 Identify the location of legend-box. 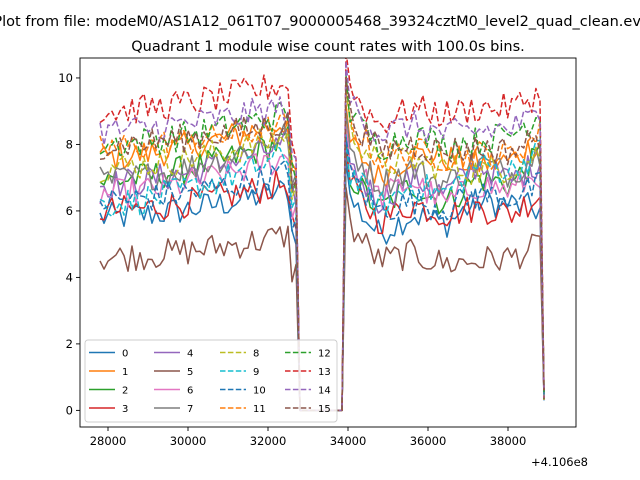
(211, 381).